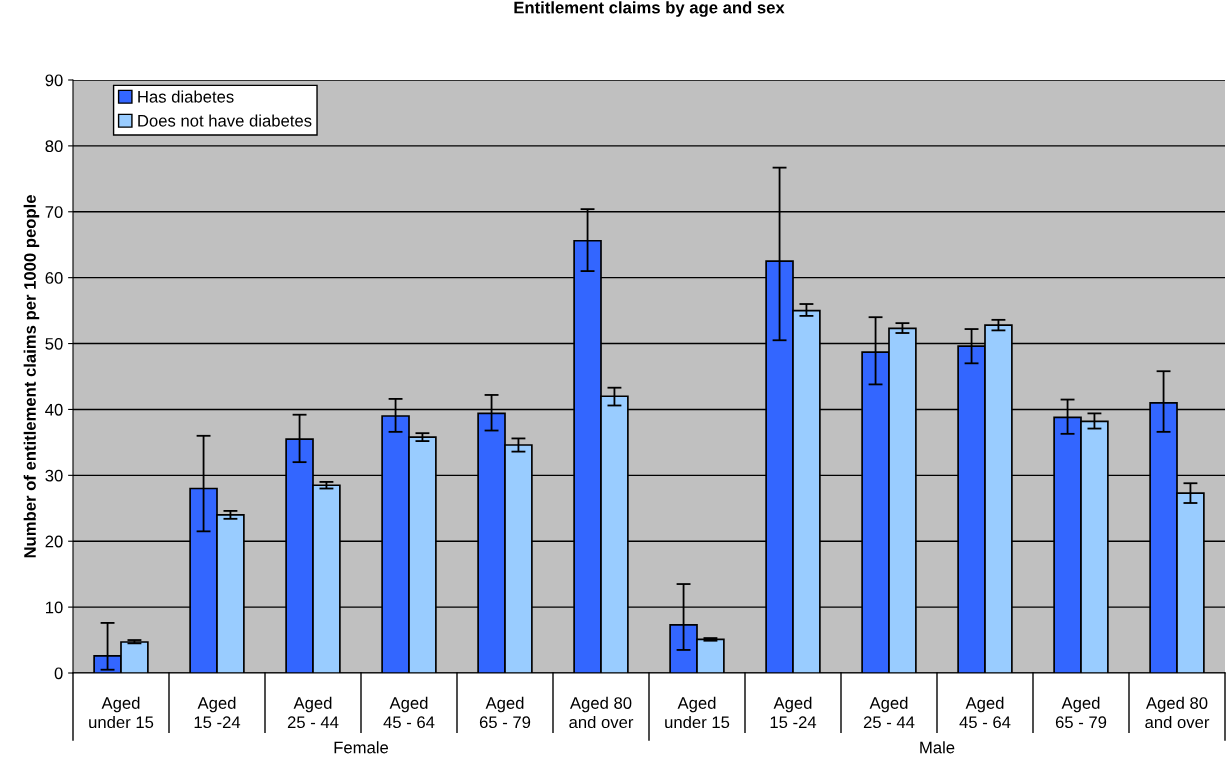 The width and height of the screenshot is (1227, 769). What do you see at coordinates (937, 747) in the screenshot?
I see `text: Male` at bounding box center [937, 747].